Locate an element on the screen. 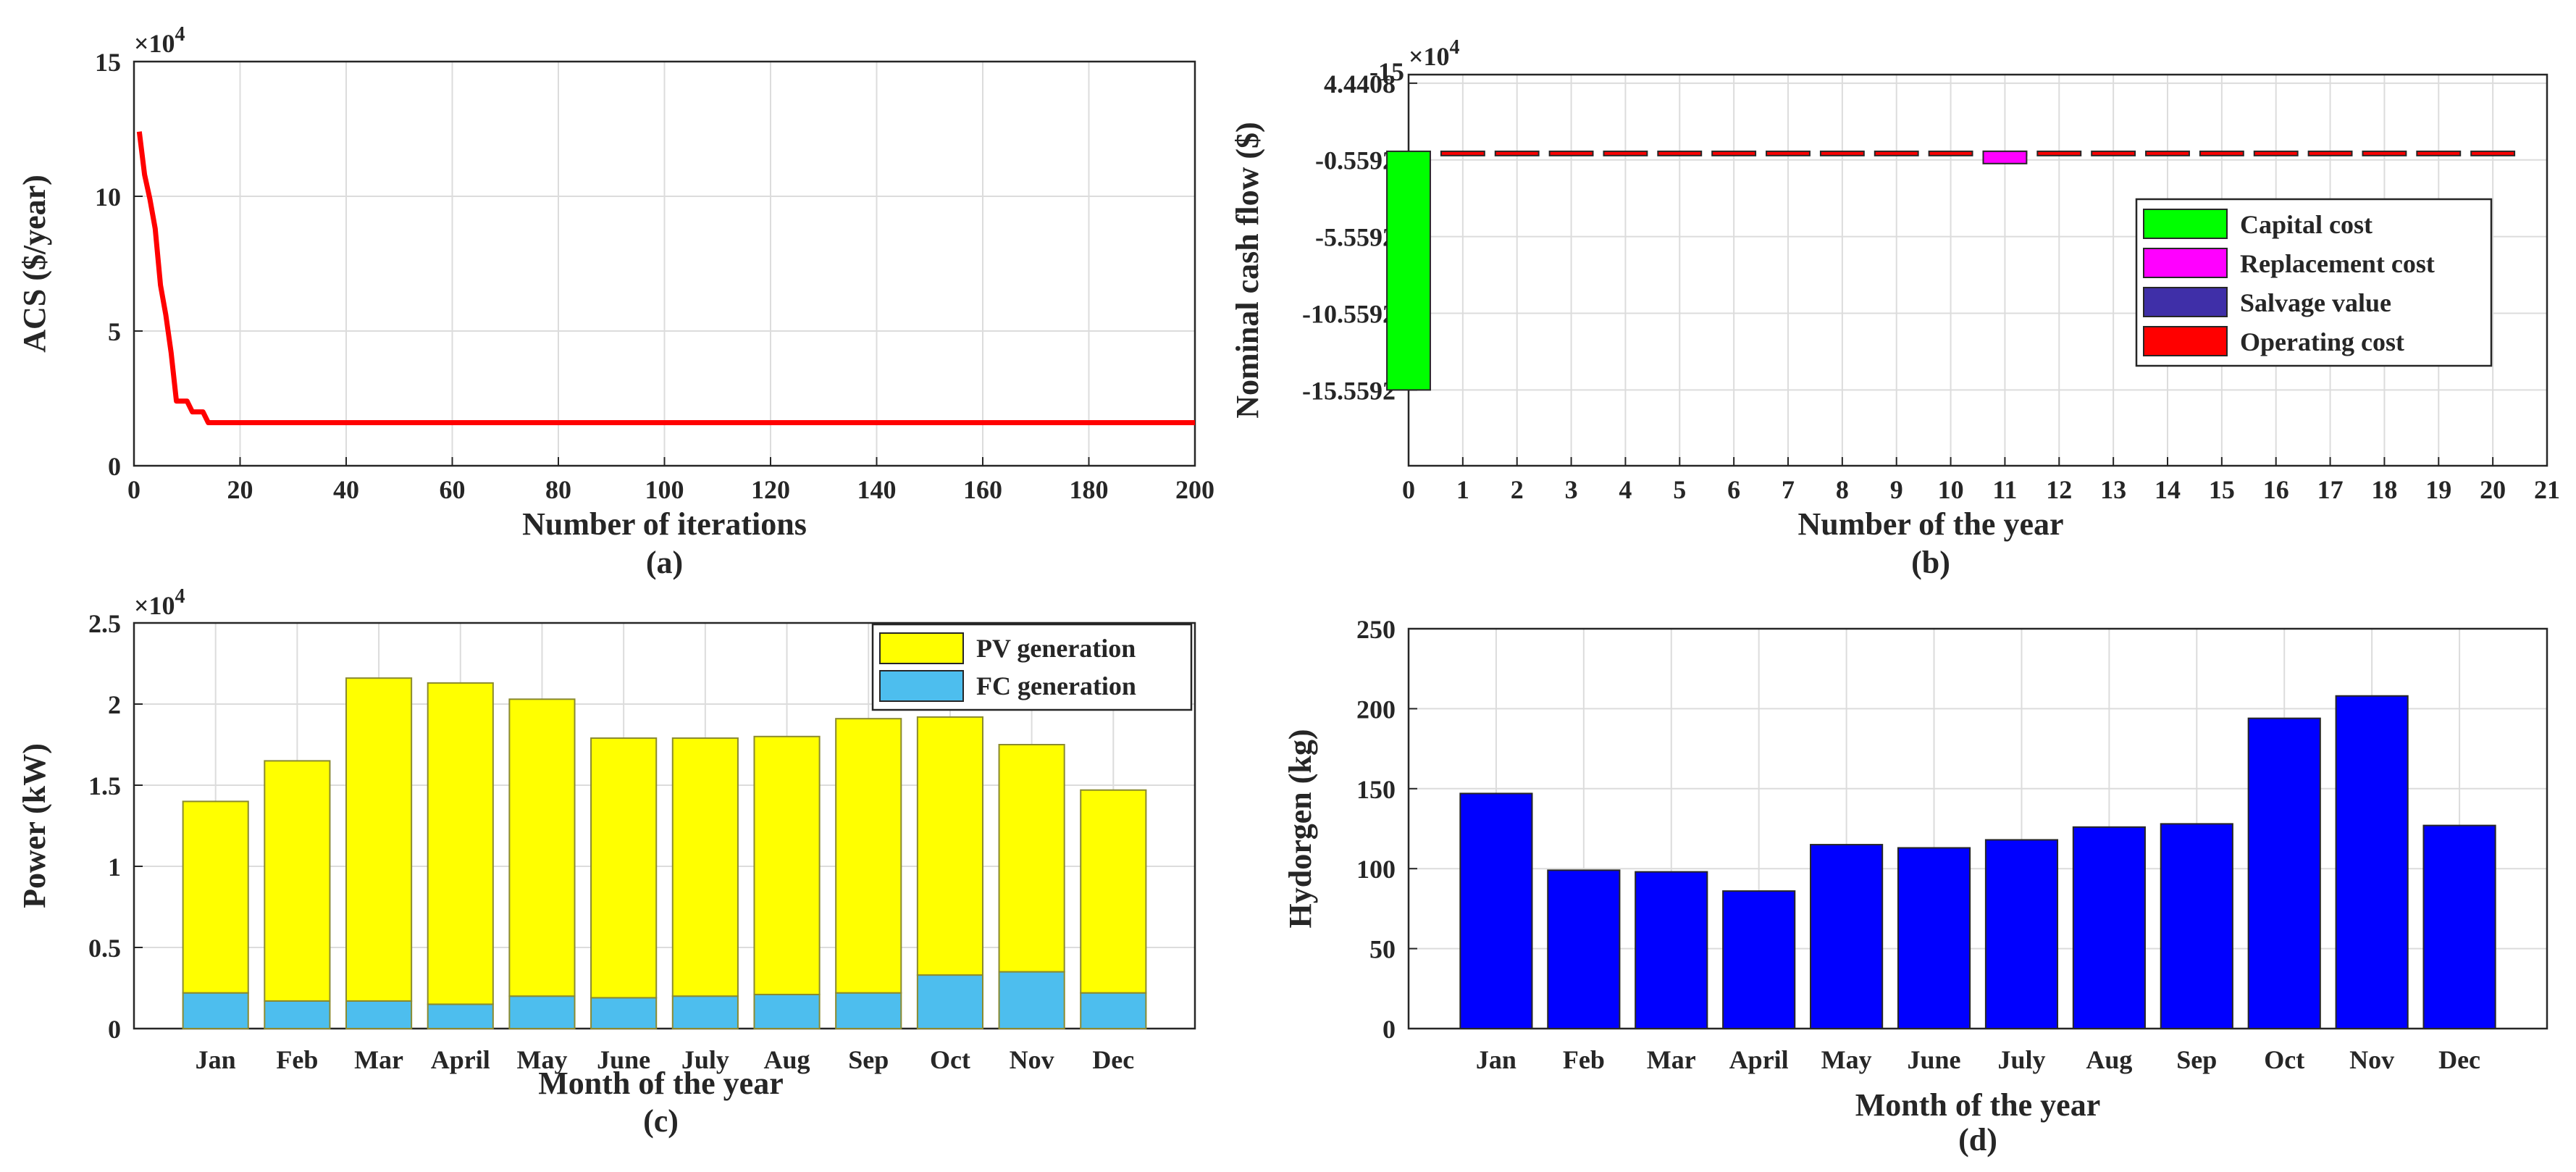  y-tick-label: 2 is located at coordinates (114, 704).